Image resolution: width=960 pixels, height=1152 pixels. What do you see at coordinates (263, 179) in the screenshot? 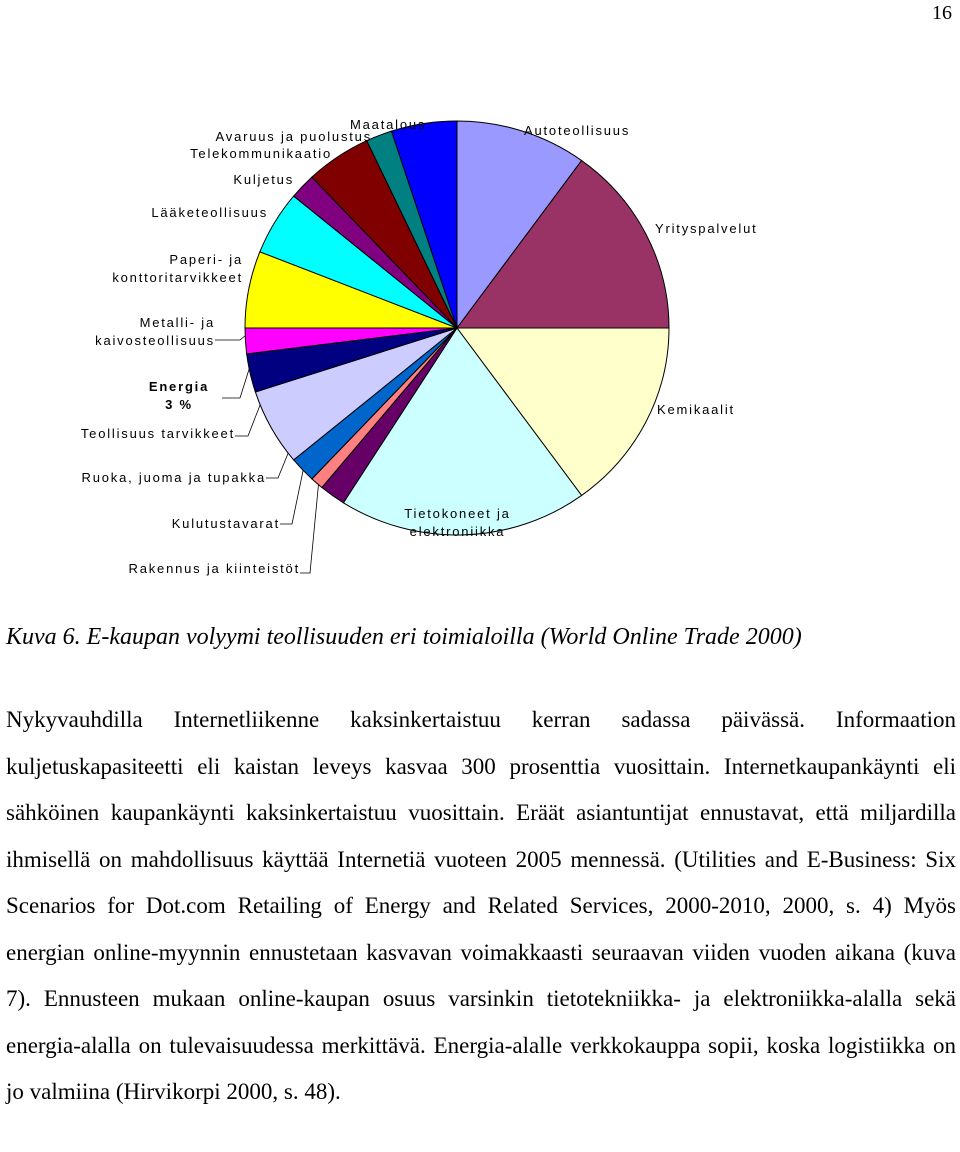
I see `slice-name: Kuljetus` at bounding box center [263, 179].